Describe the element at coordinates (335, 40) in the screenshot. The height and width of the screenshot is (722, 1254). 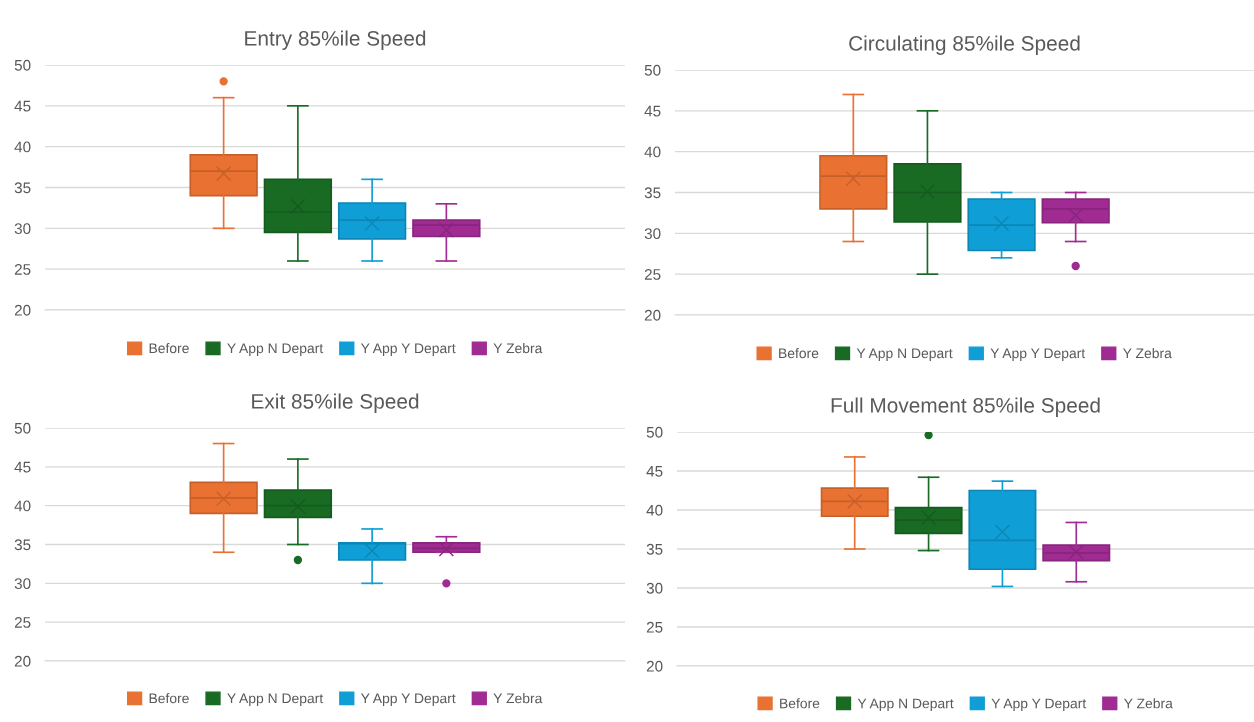
I see `chart-title: Entry 85%ile Speed` at that location.